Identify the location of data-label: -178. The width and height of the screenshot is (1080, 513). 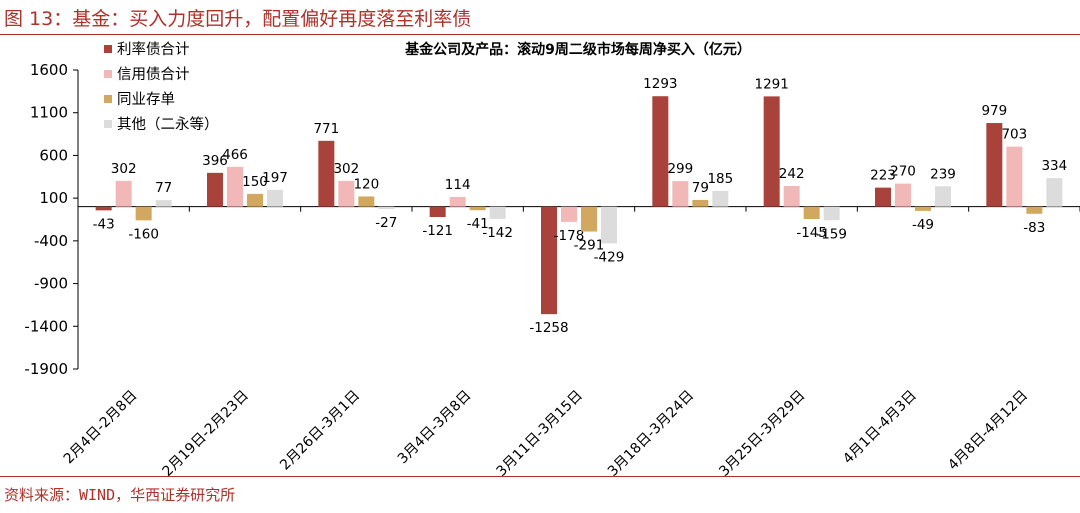
(569, 236).